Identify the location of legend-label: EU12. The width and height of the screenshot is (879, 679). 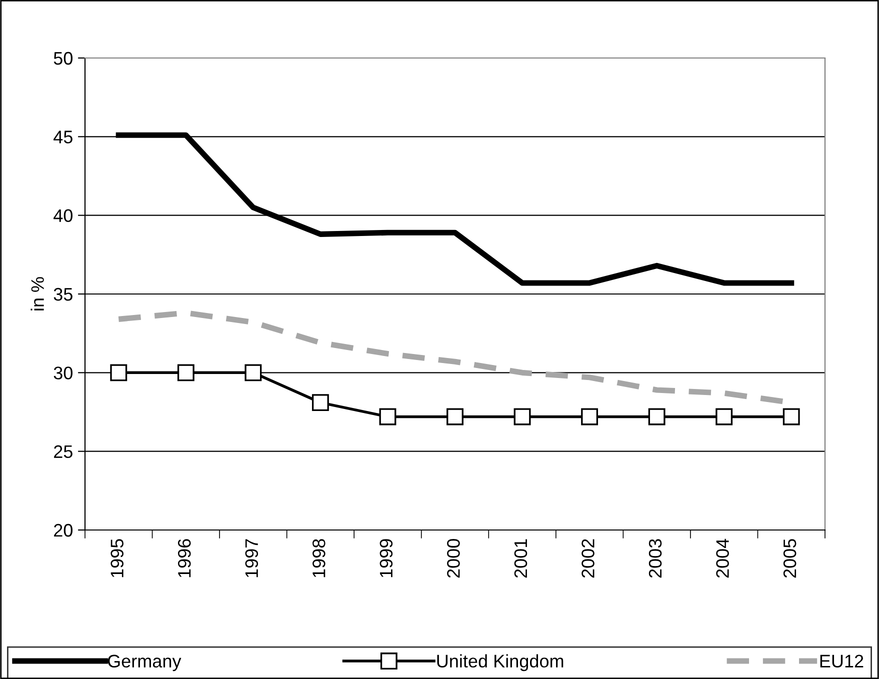
(842, 661).